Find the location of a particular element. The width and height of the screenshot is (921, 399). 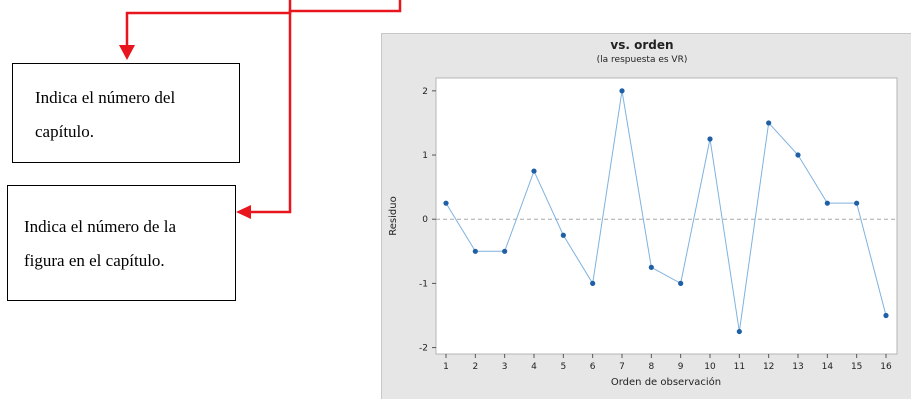

x-tick-label: 16 is located at coordinates (886, 367).